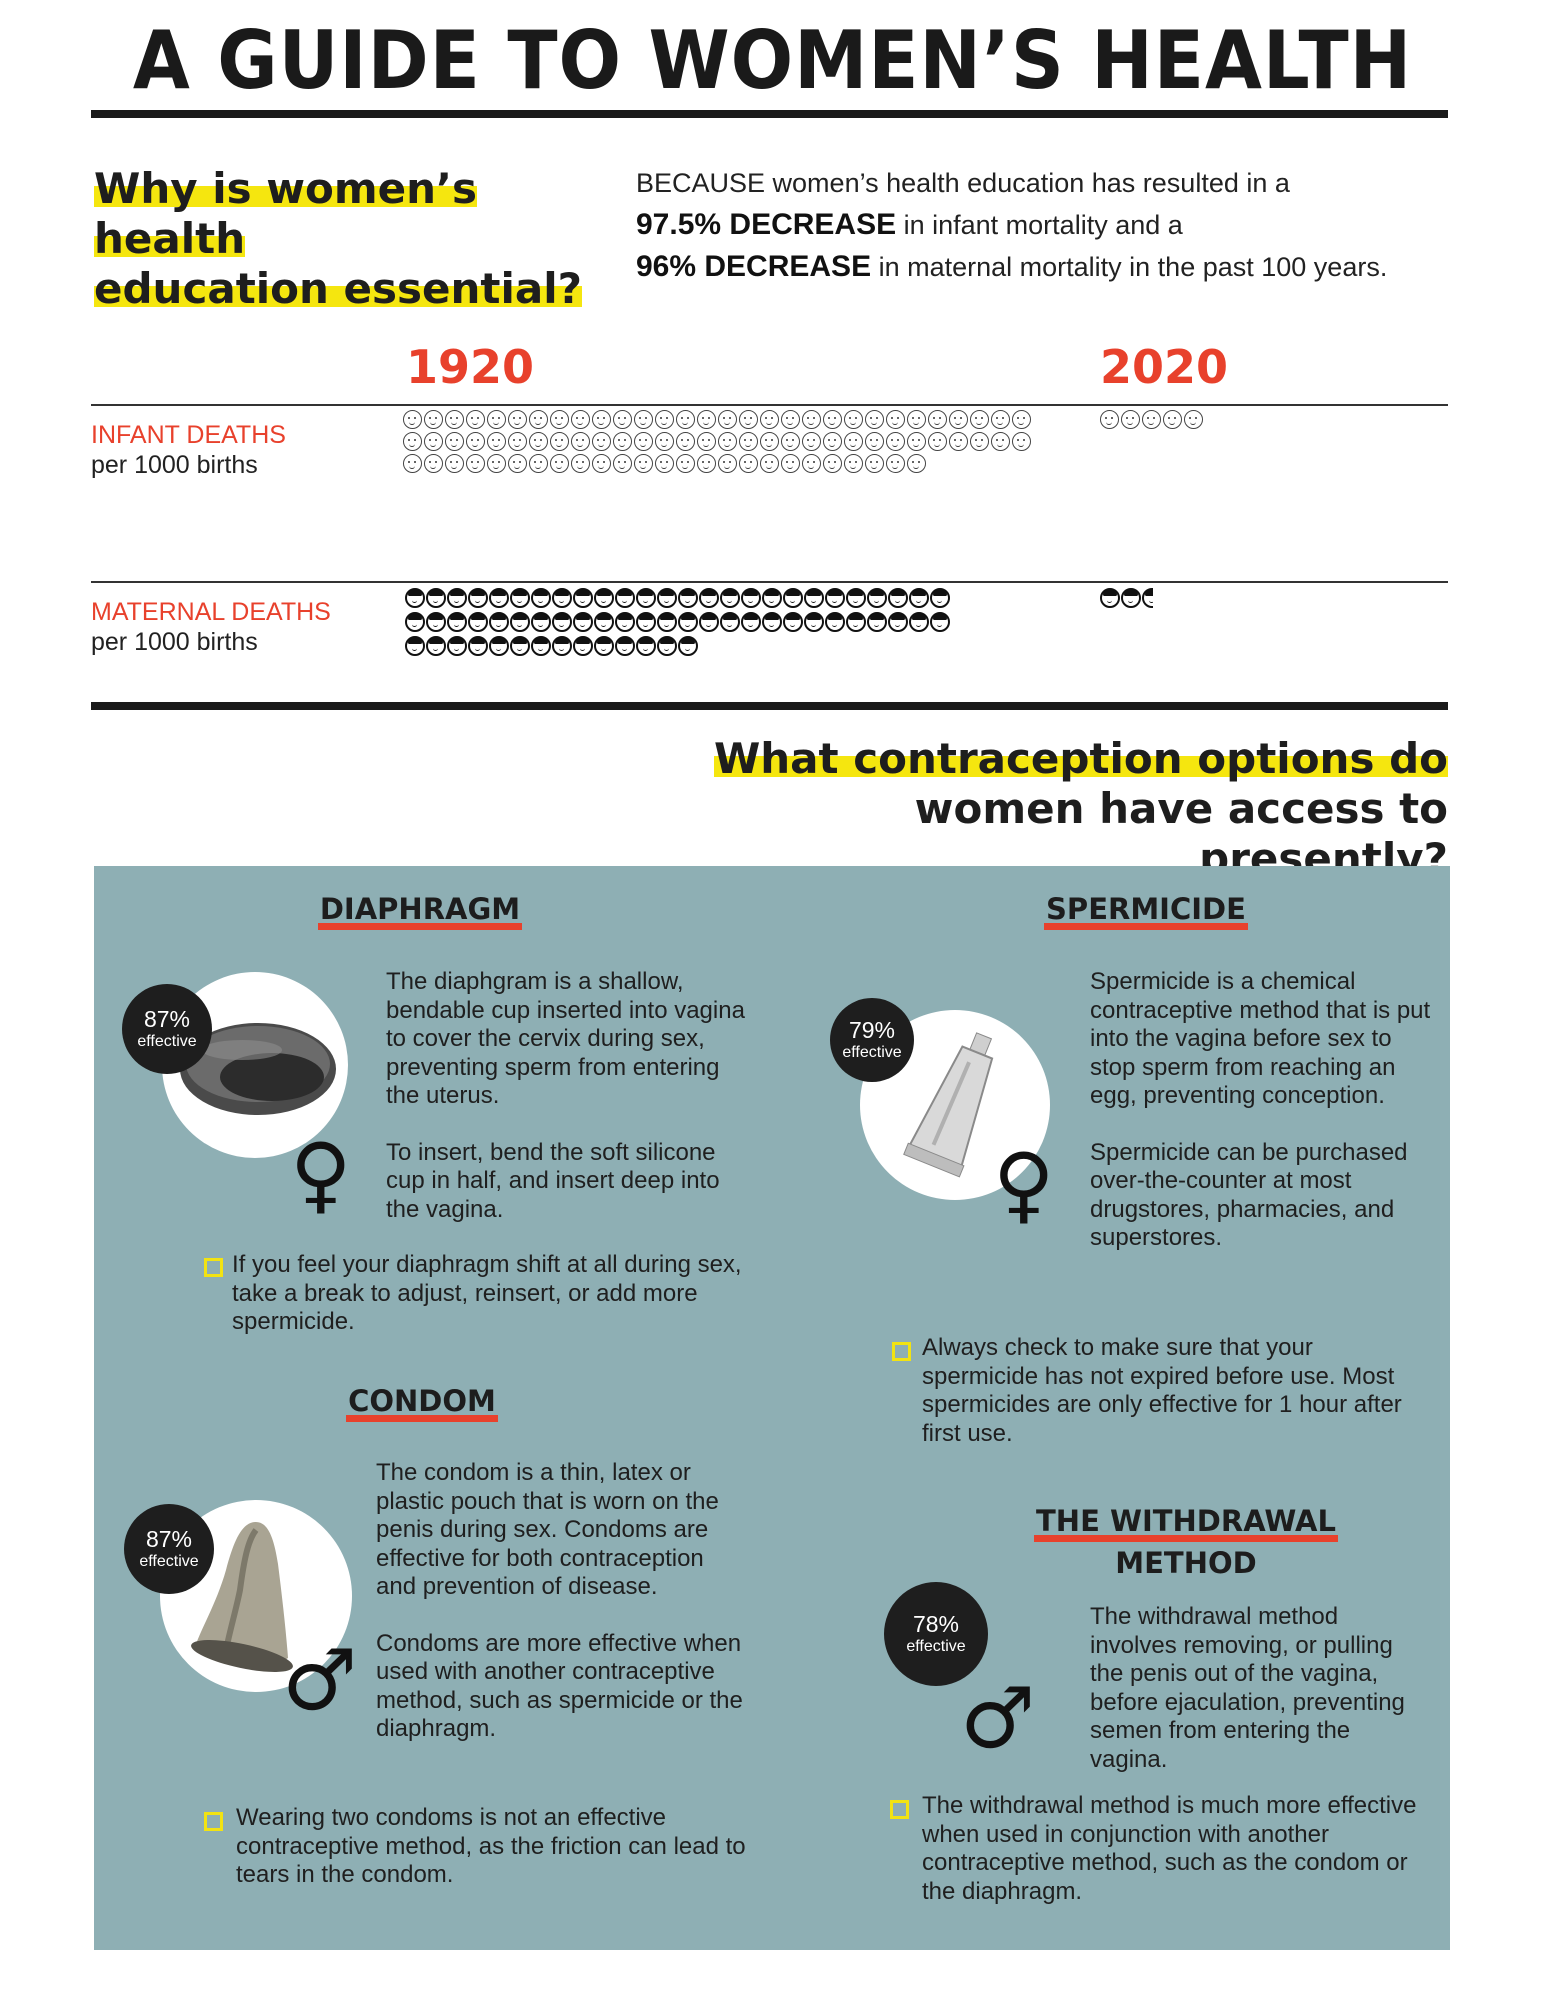  I want to click on diaphragm-effectiveness-badge: 87% effective, so click(167, 1029).